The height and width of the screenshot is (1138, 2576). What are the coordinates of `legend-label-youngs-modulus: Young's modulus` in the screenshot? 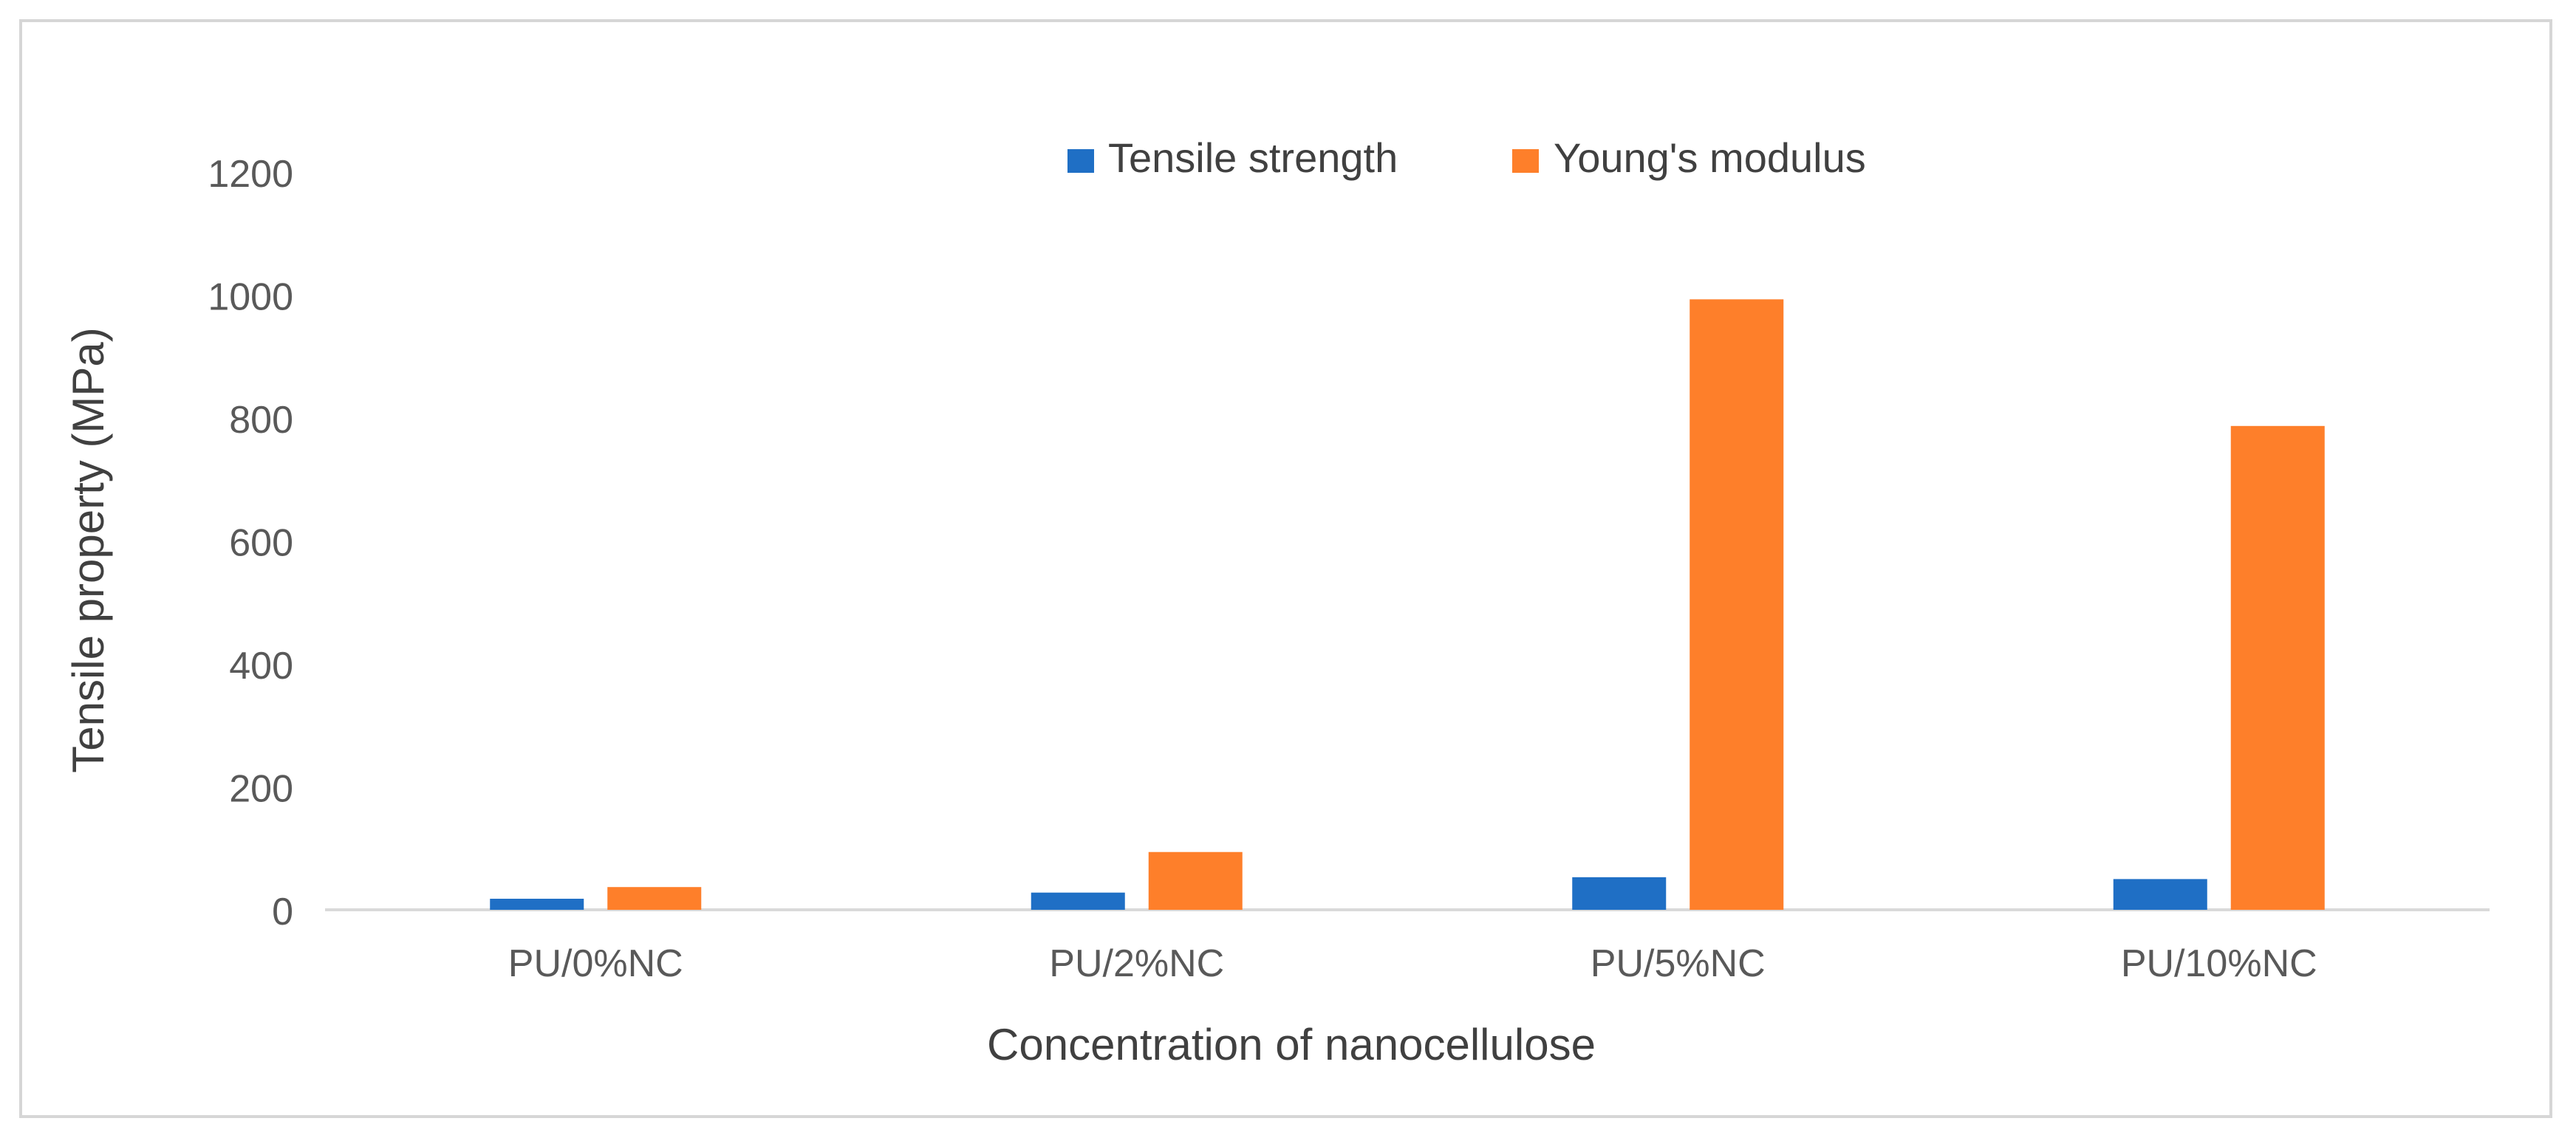 It's located at (1710, 157).